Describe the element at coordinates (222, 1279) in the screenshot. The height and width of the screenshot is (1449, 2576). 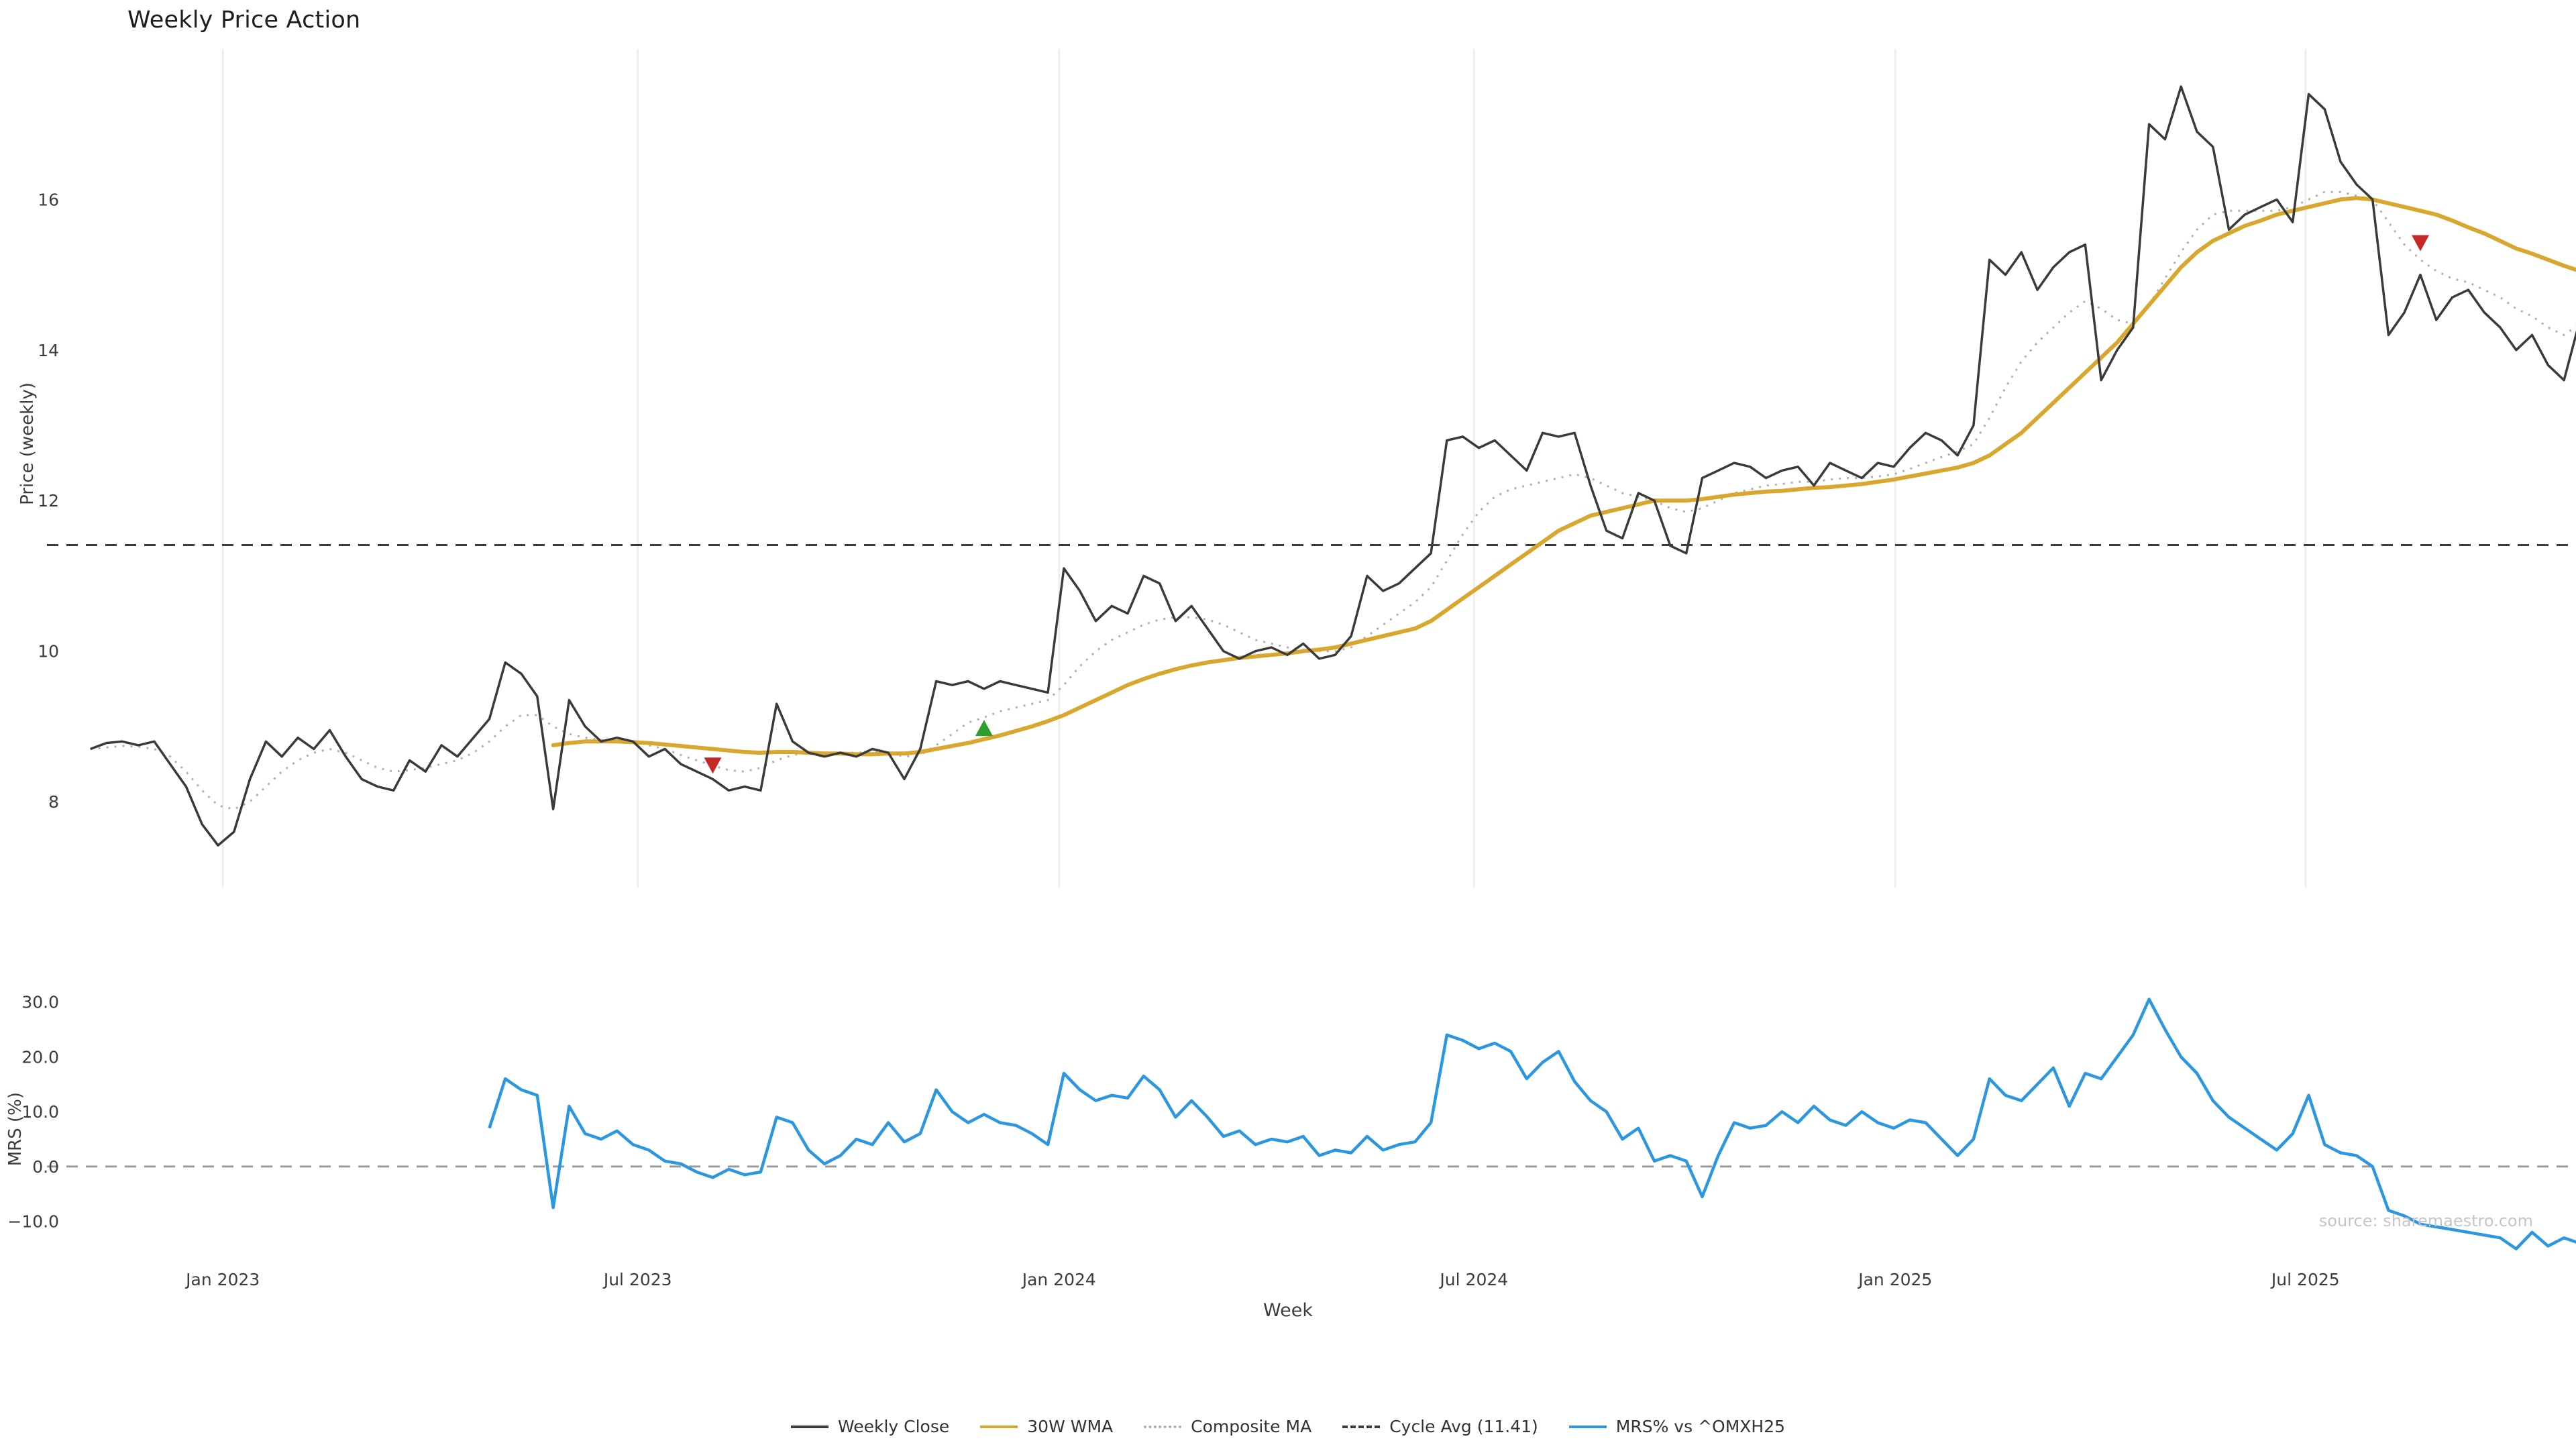
I see `x-tick-label: Jan 2023` at that location.